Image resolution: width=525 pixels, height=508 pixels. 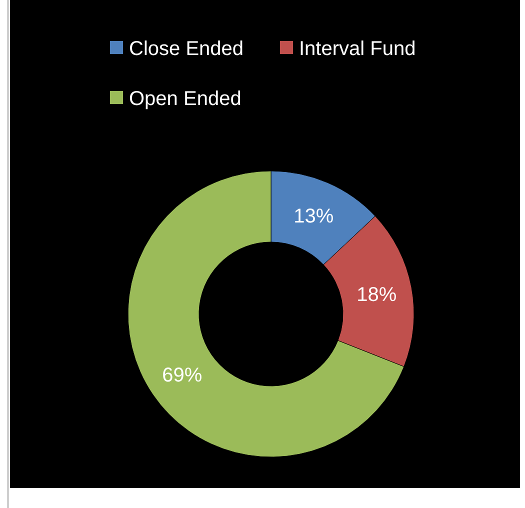 What do you see at coordinates (186, 49) in the screenshot?
I see `legend-label: Close Ended` at bounding box center [186, 49].